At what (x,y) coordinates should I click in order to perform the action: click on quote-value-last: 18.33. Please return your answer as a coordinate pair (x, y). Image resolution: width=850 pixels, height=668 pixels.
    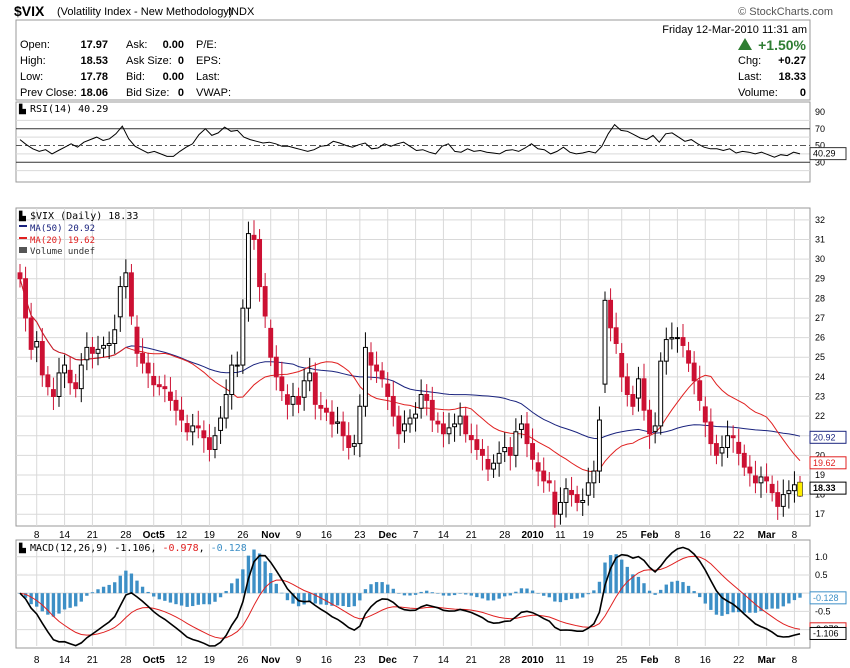
    Looking at the image, I should click on (792, 77).